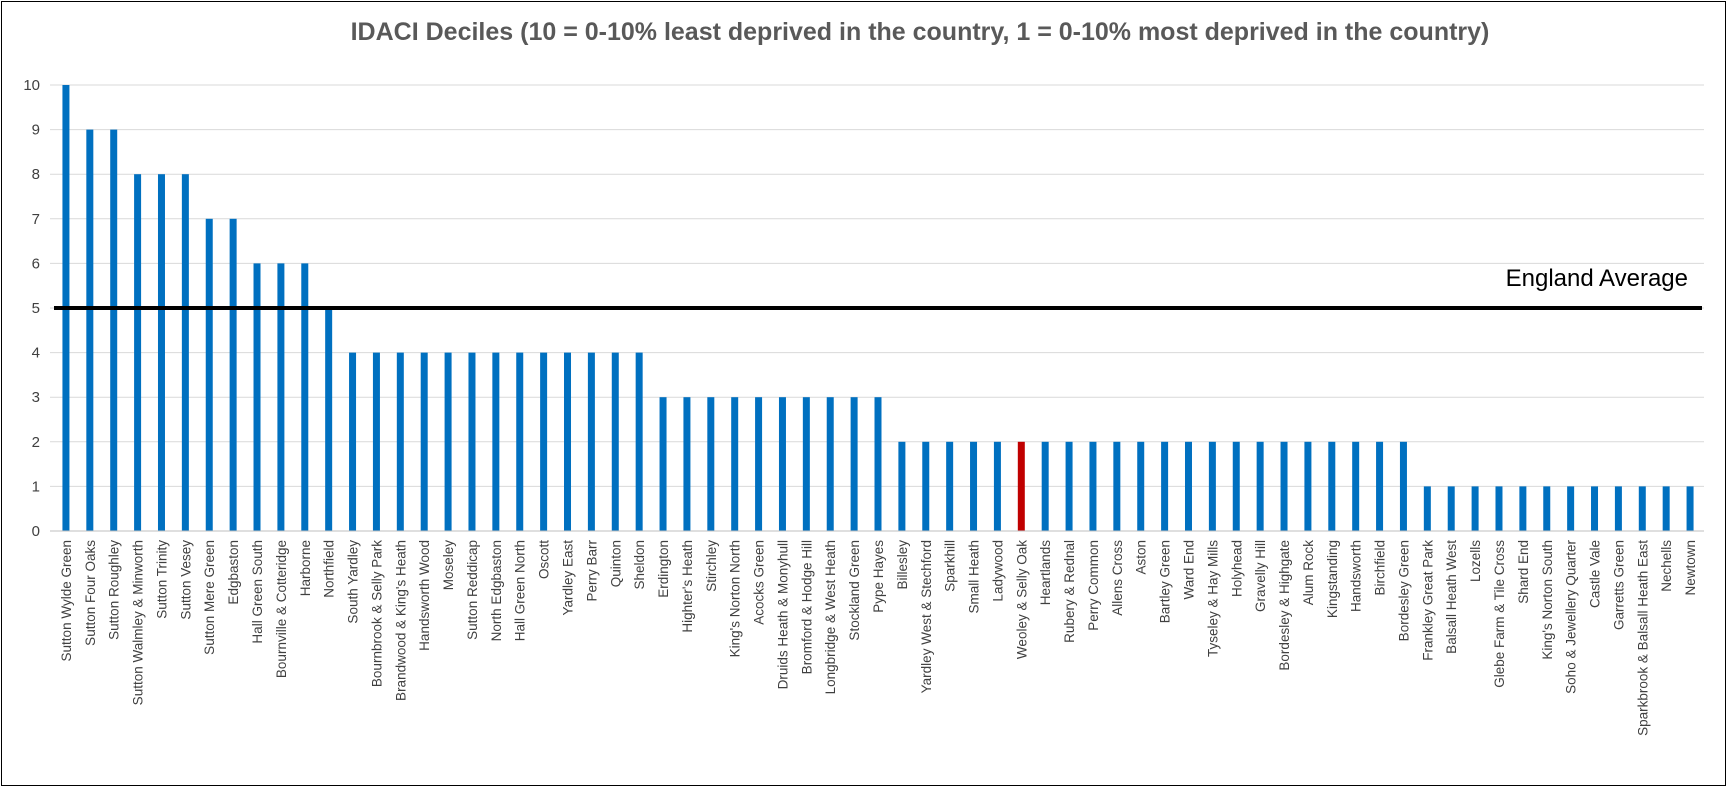 The image size is (1729, 789). What do you see at coordinates (1165, 581) in the screenshot?
I see `category-label: Bartley Green` at bounding box center [1165, 581].